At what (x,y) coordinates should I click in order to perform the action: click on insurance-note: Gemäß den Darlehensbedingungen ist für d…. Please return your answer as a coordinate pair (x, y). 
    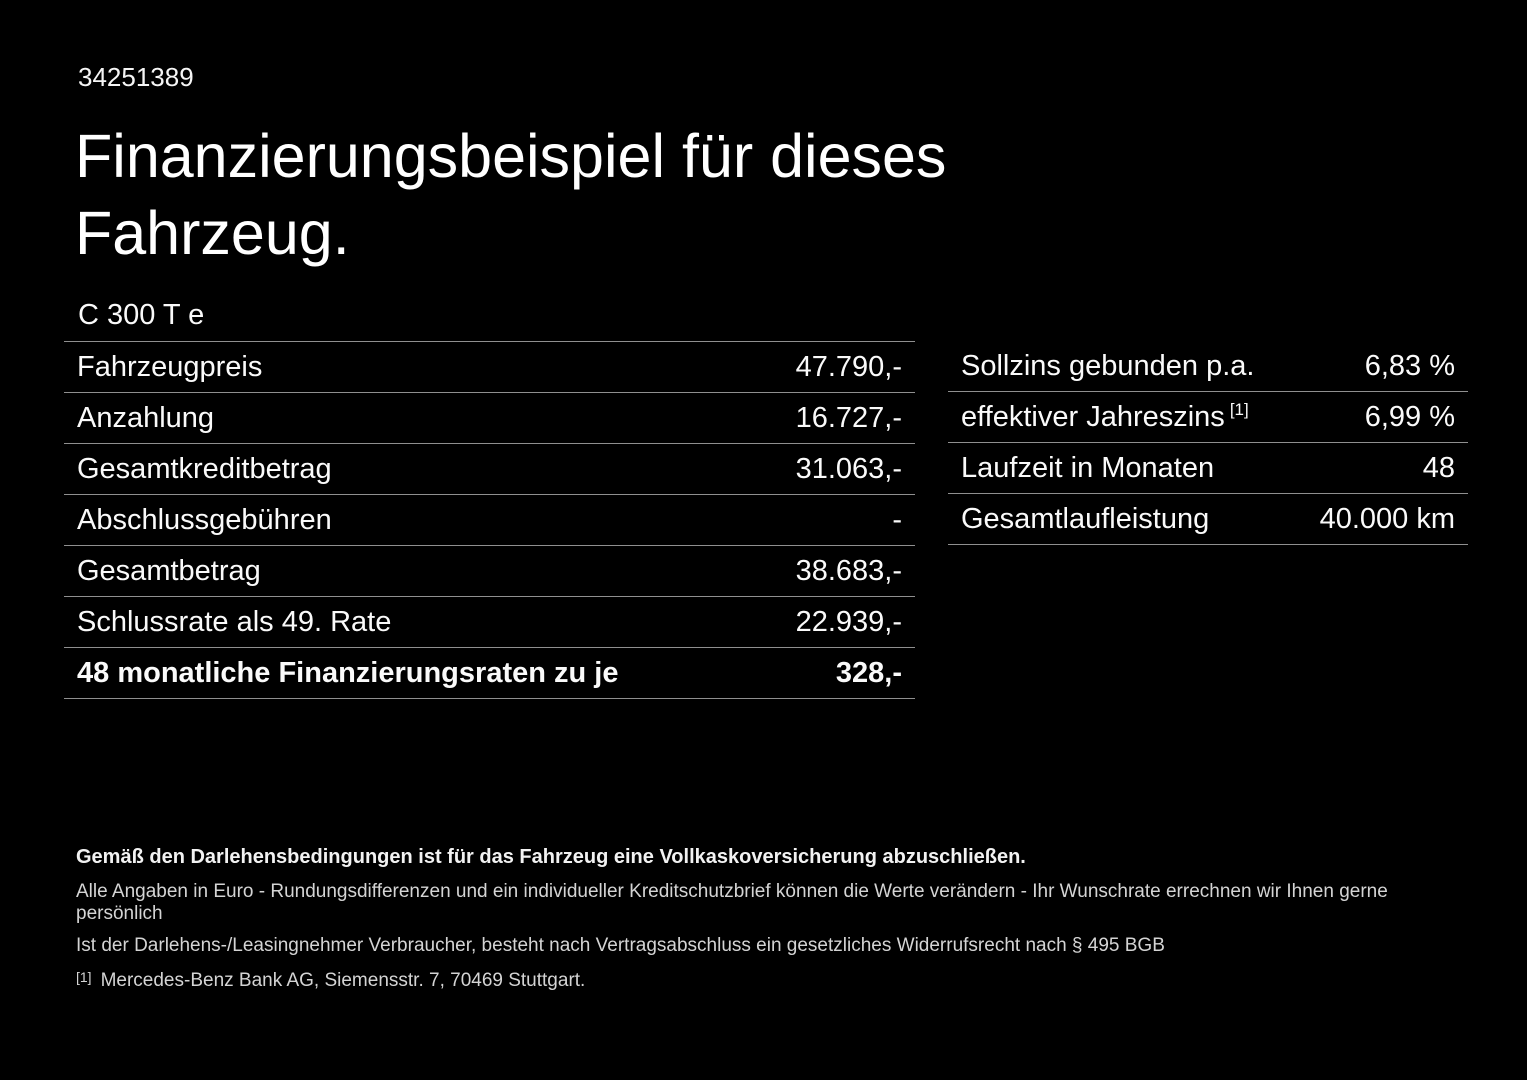
    Looking at the image, I should click on (551, 857).